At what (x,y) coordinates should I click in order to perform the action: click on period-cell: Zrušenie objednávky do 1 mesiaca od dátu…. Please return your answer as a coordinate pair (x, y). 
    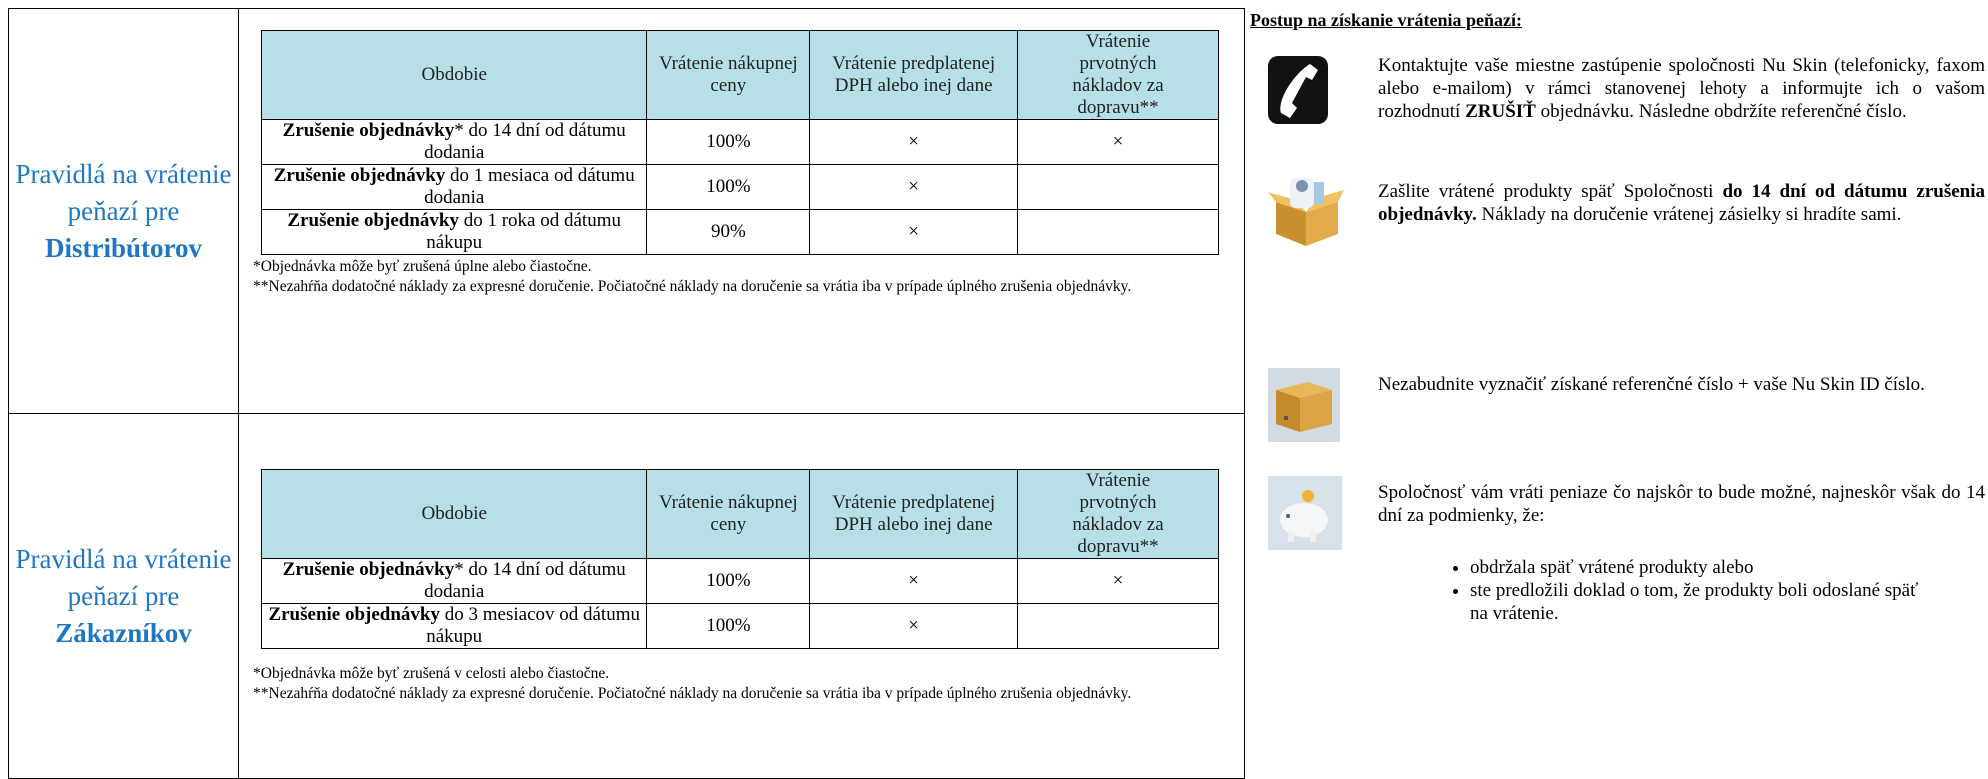
    Looking at the image, I should click on (454, 187).